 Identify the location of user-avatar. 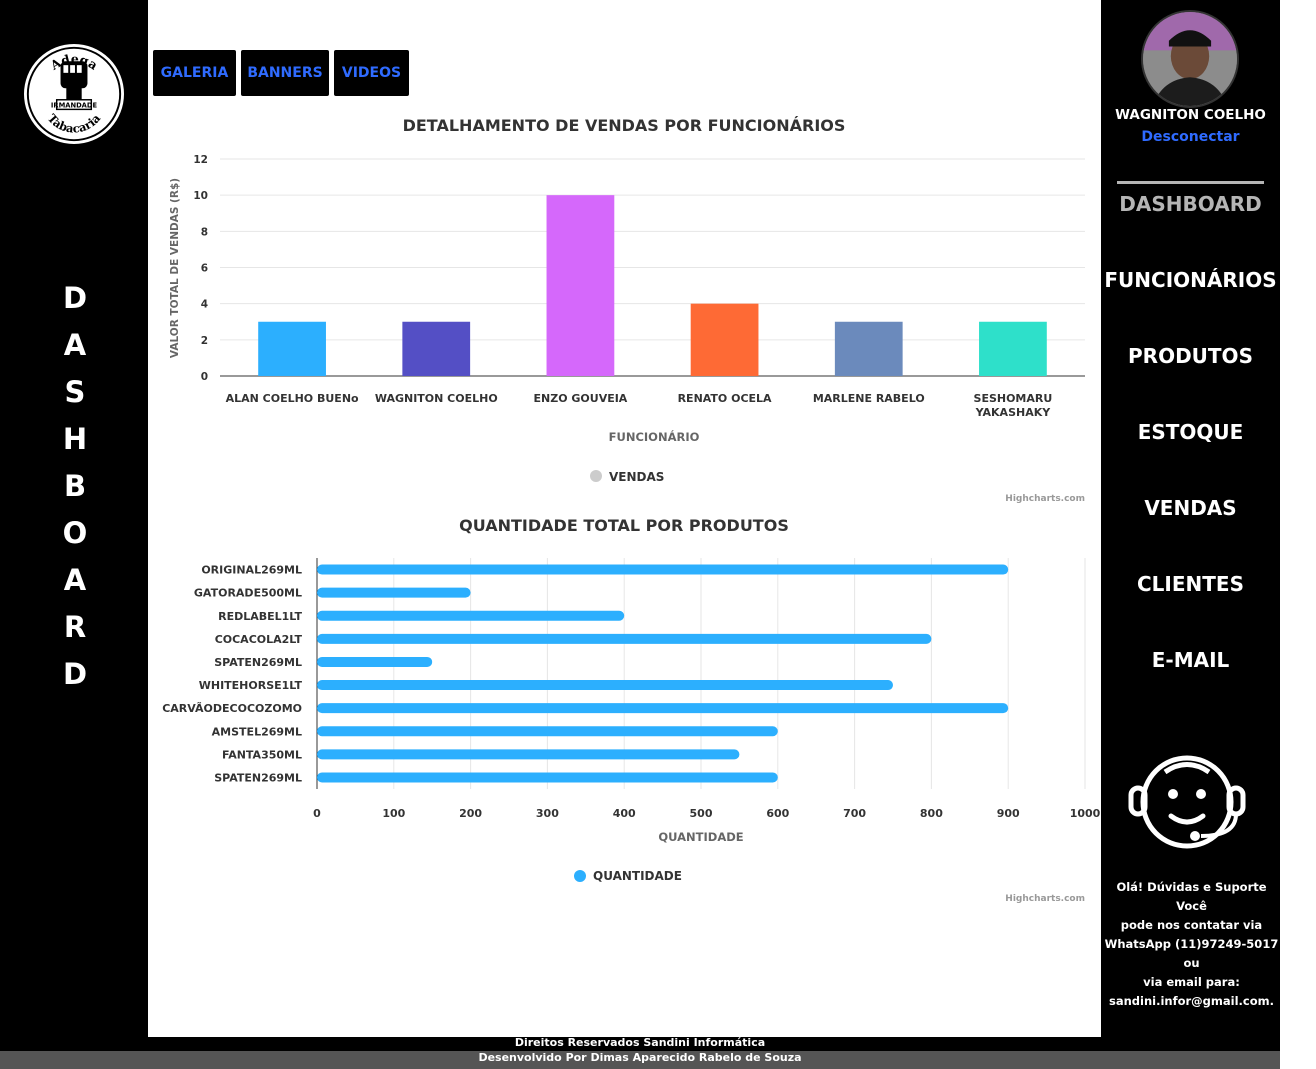
(1190, 59).